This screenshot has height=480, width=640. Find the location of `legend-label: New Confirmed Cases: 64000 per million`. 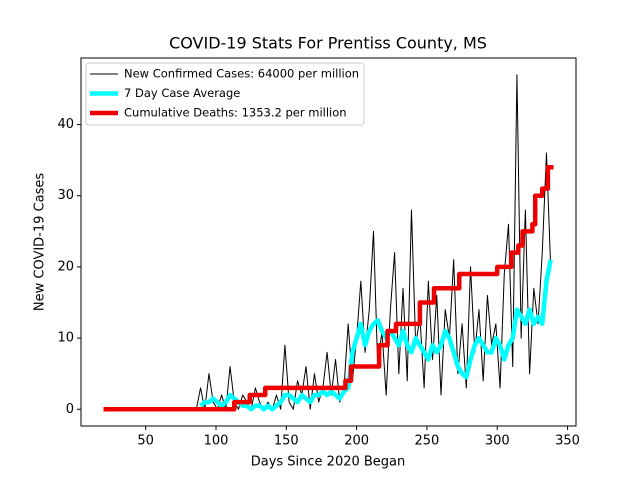

legend-label: New Confirmed Cases: 64000 per million is located at coordinates (241, 74).